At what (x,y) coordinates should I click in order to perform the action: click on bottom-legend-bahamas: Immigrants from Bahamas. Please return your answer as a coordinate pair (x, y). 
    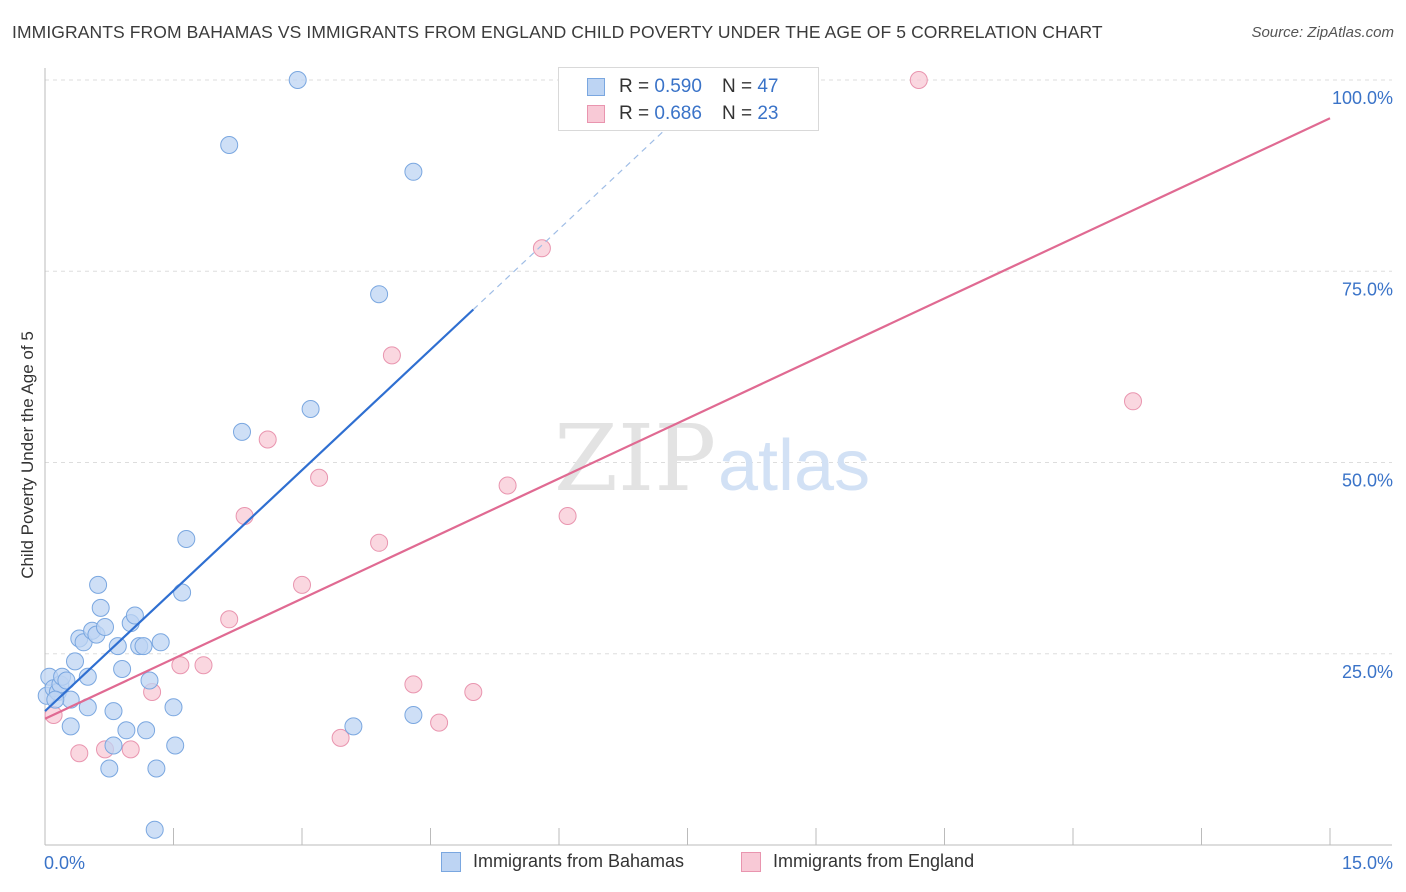
    Looking at the image, I should click on (562, 861).